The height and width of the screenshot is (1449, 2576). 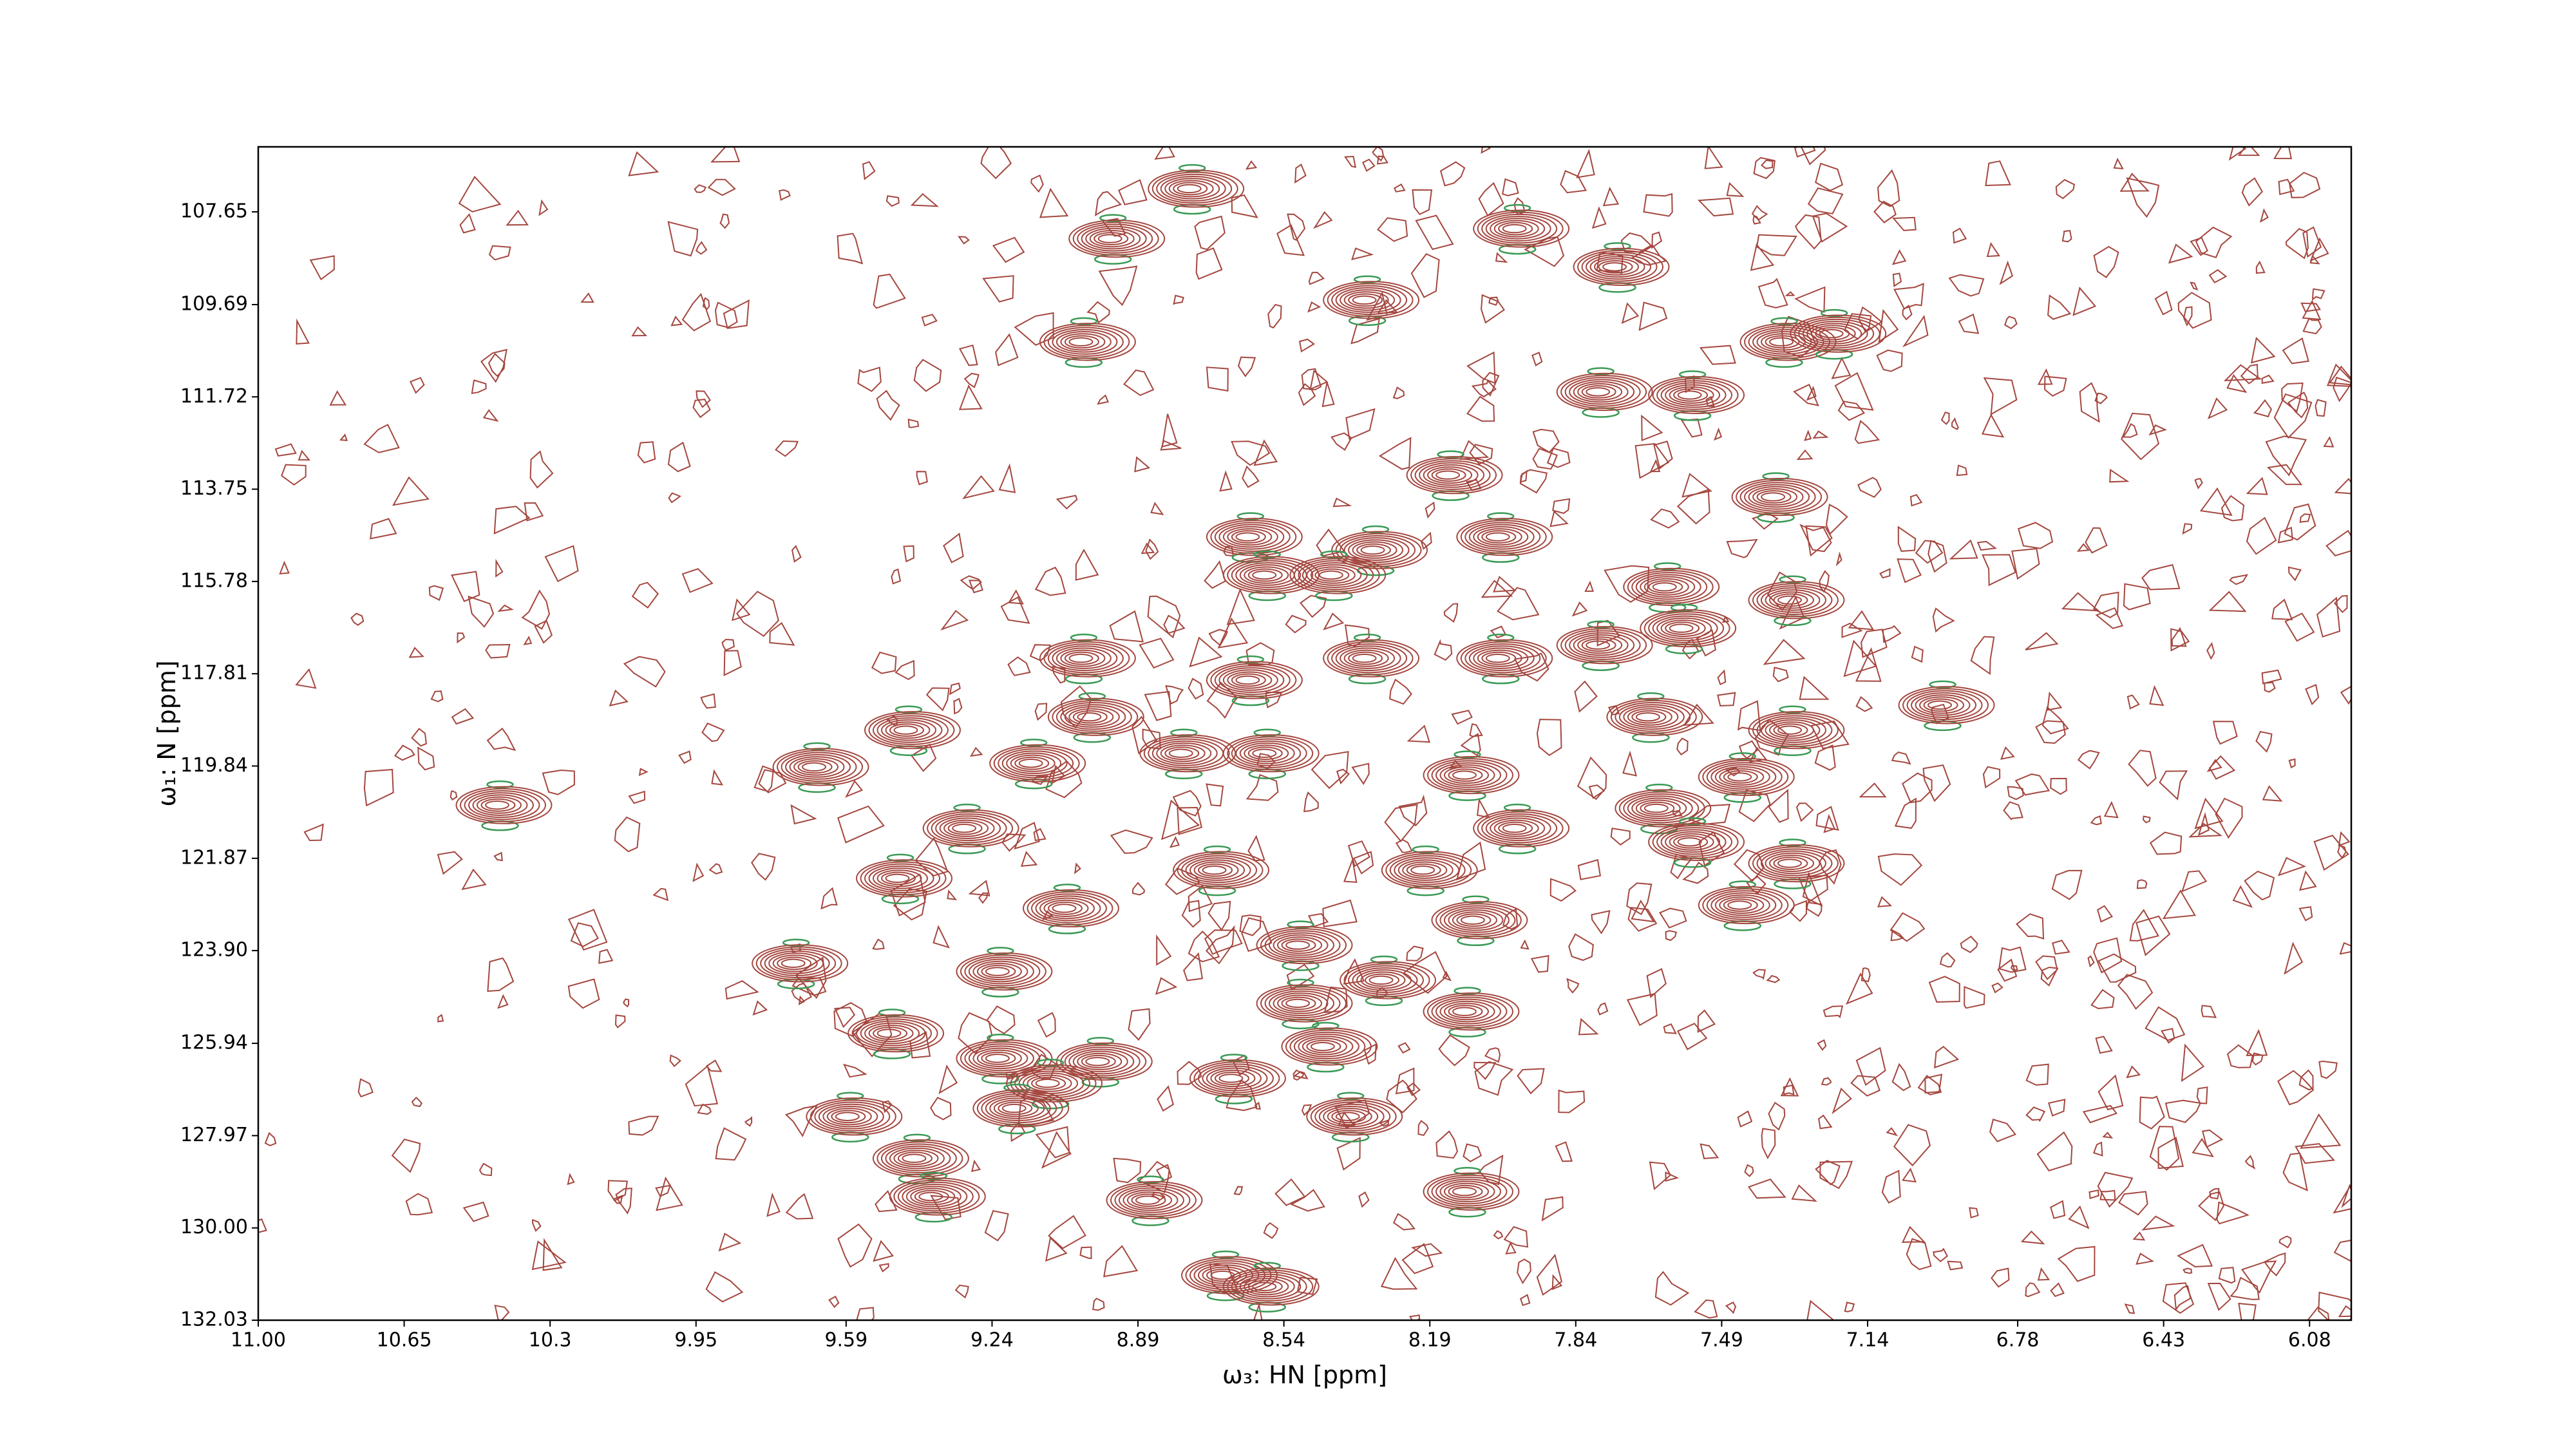 What do you see at coordinates (1430, 1341) in the screenshot?
I see `x-tick-label: 8.19` at bounding box center [1430, 1341].